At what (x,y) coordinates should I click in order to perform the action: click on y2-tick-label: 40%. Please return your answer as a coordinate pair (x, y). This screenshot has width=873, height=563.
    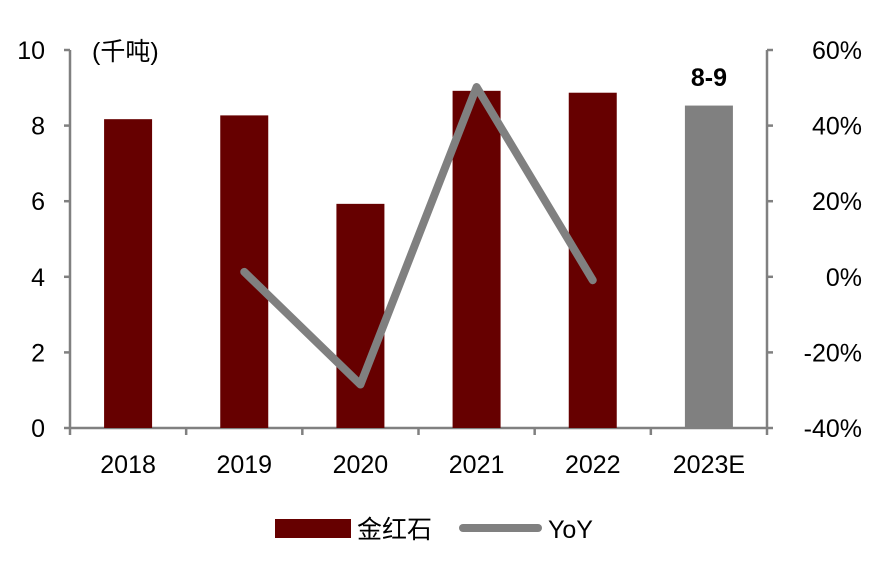
    Looking at the image, I should click on (837, 127).